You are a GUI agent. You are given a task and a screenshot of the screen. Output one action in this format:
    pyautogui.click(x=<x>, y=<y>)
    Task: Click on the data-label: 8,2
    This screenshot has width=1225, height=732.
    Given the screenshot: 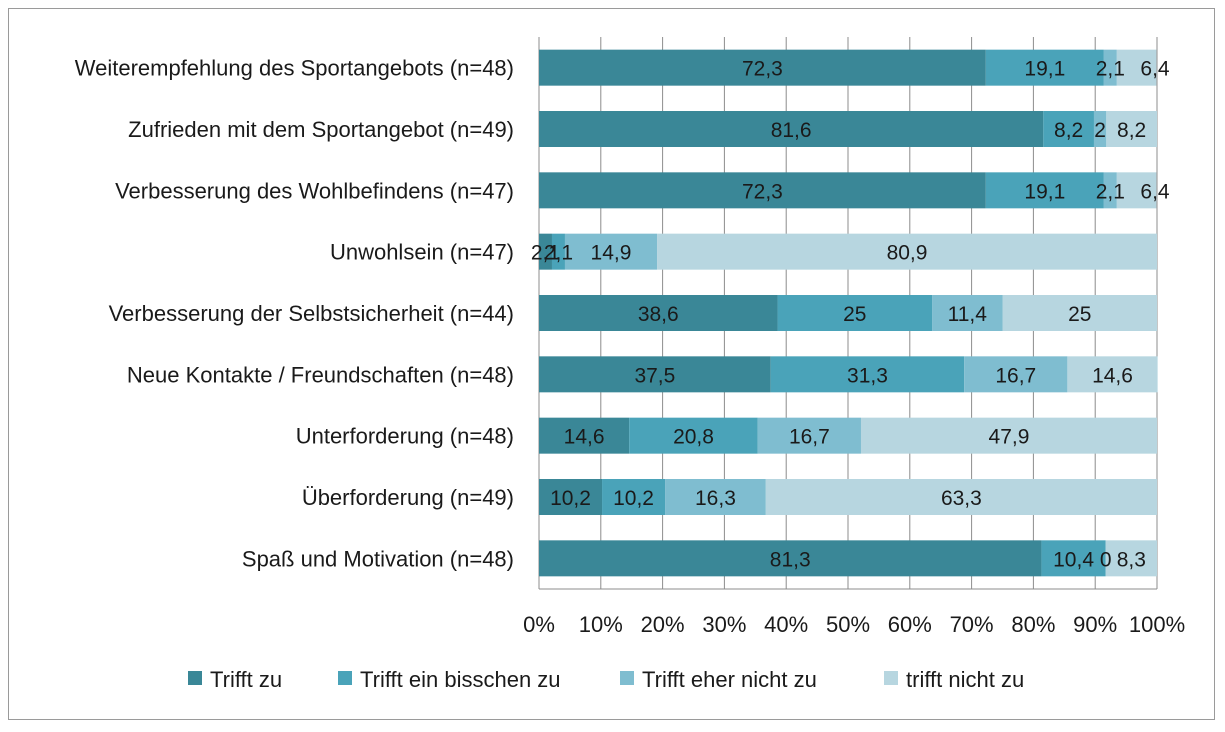 What is the action you would take?
    pyautogui.click(x=1068, y=130)
    